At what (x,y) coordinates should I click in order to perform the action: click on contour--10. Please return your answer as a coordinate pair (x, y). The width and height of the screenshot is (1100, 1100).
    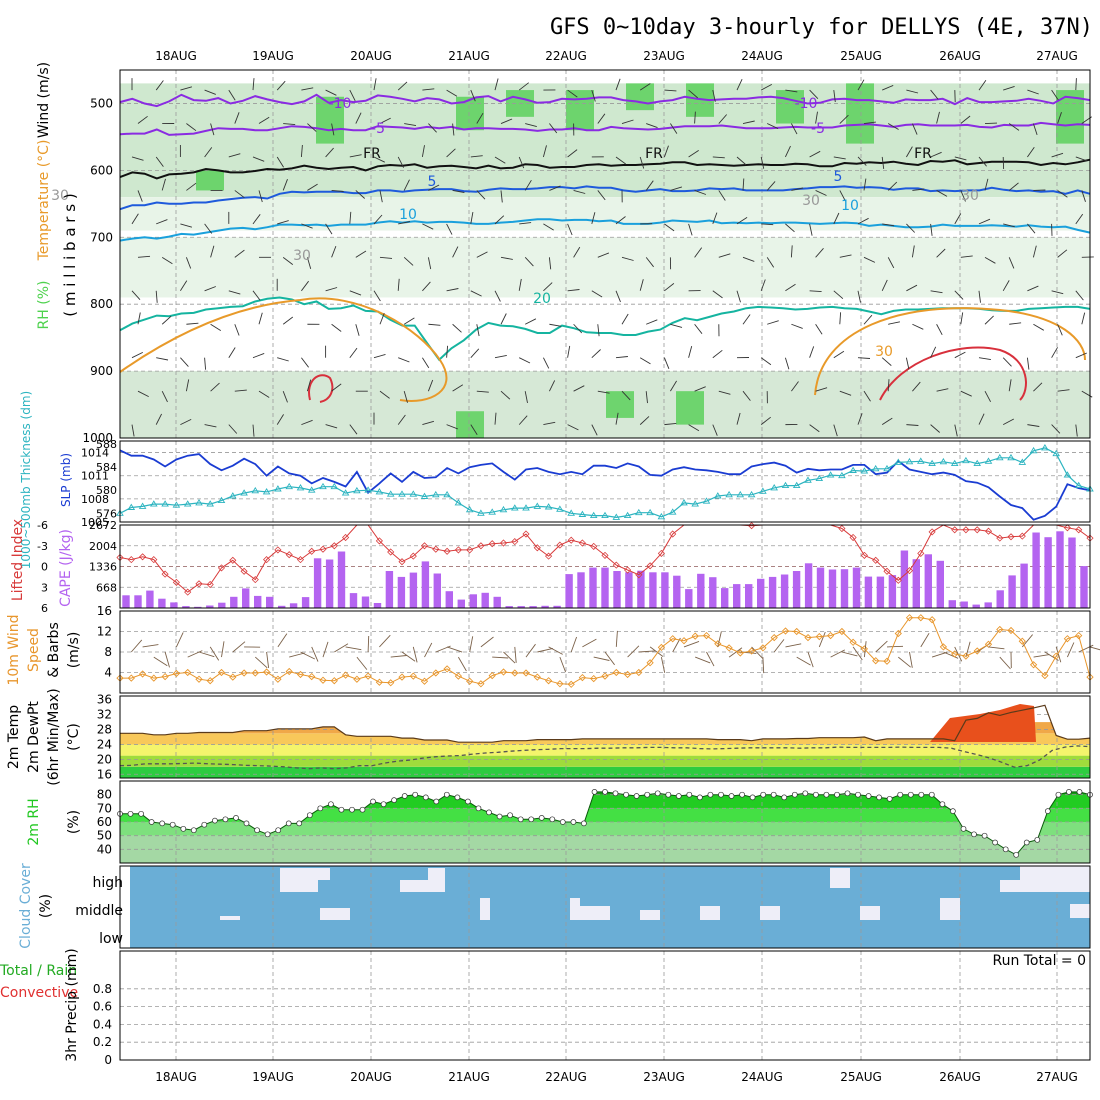
    Looking at the image, I should click on (605, 100).